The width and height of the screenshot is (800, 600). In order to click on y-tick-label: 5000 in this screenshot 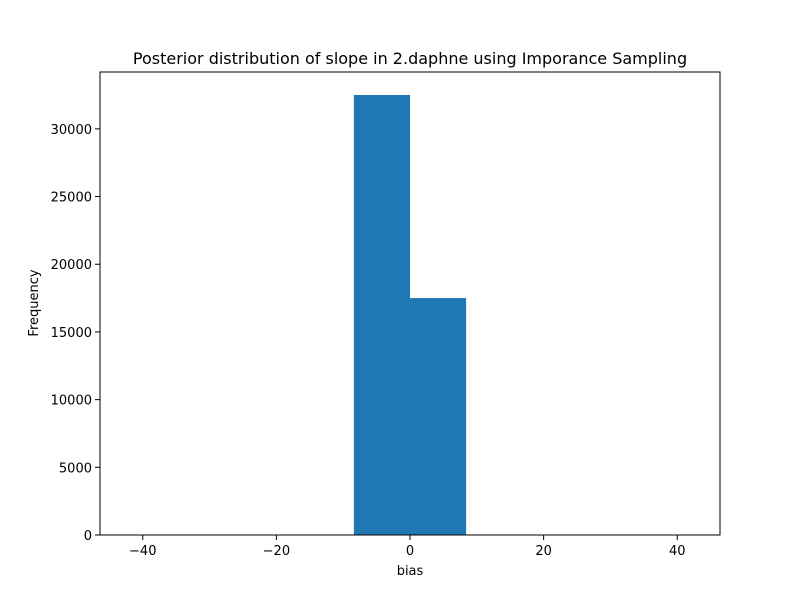, I will do `click(75, 468)`.